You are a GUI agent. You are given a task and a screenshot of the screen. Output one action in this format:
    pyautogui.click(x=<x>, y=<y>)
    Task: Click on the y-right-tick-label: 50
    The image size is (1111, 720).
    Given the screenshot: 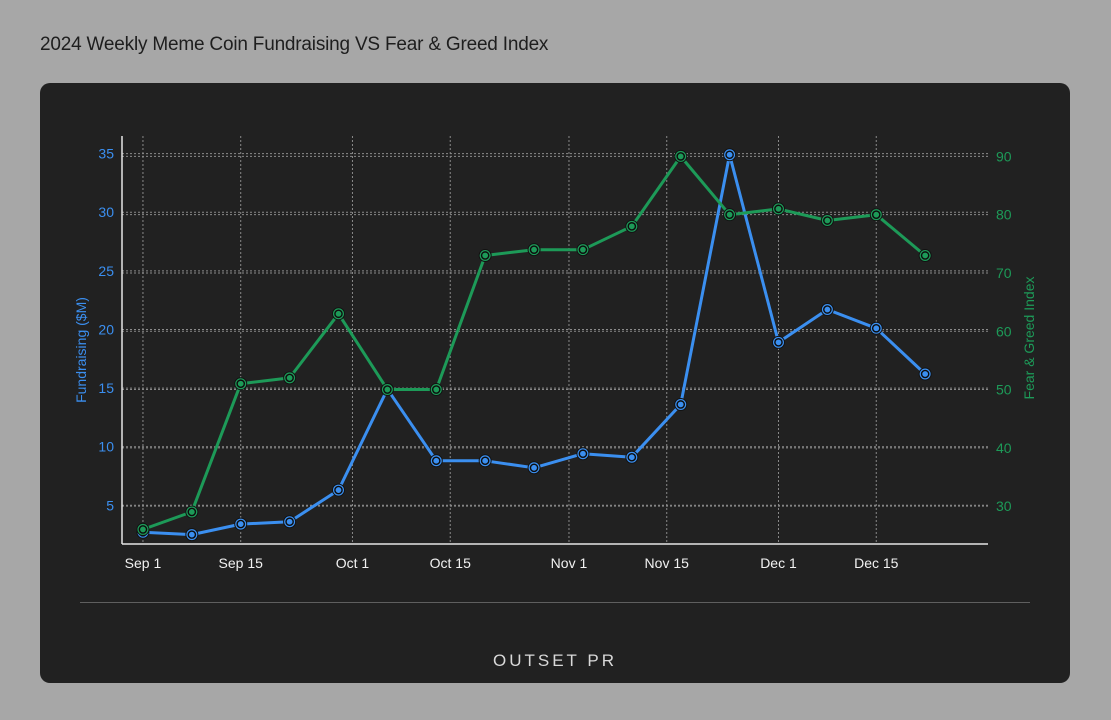 What is the action you would take?
    pyautogui.click(x=1004, y=390)
    